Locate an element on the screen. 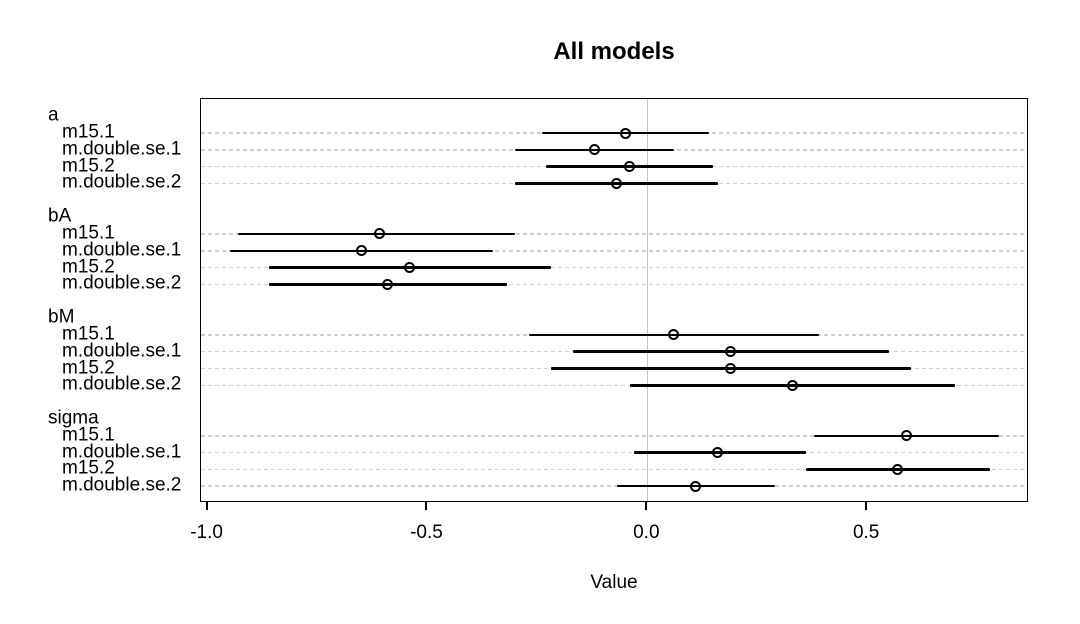 The height and width of the screenshot is (624, 1080). x-tick-label: 0.0 is located at coordinates (646, 532).